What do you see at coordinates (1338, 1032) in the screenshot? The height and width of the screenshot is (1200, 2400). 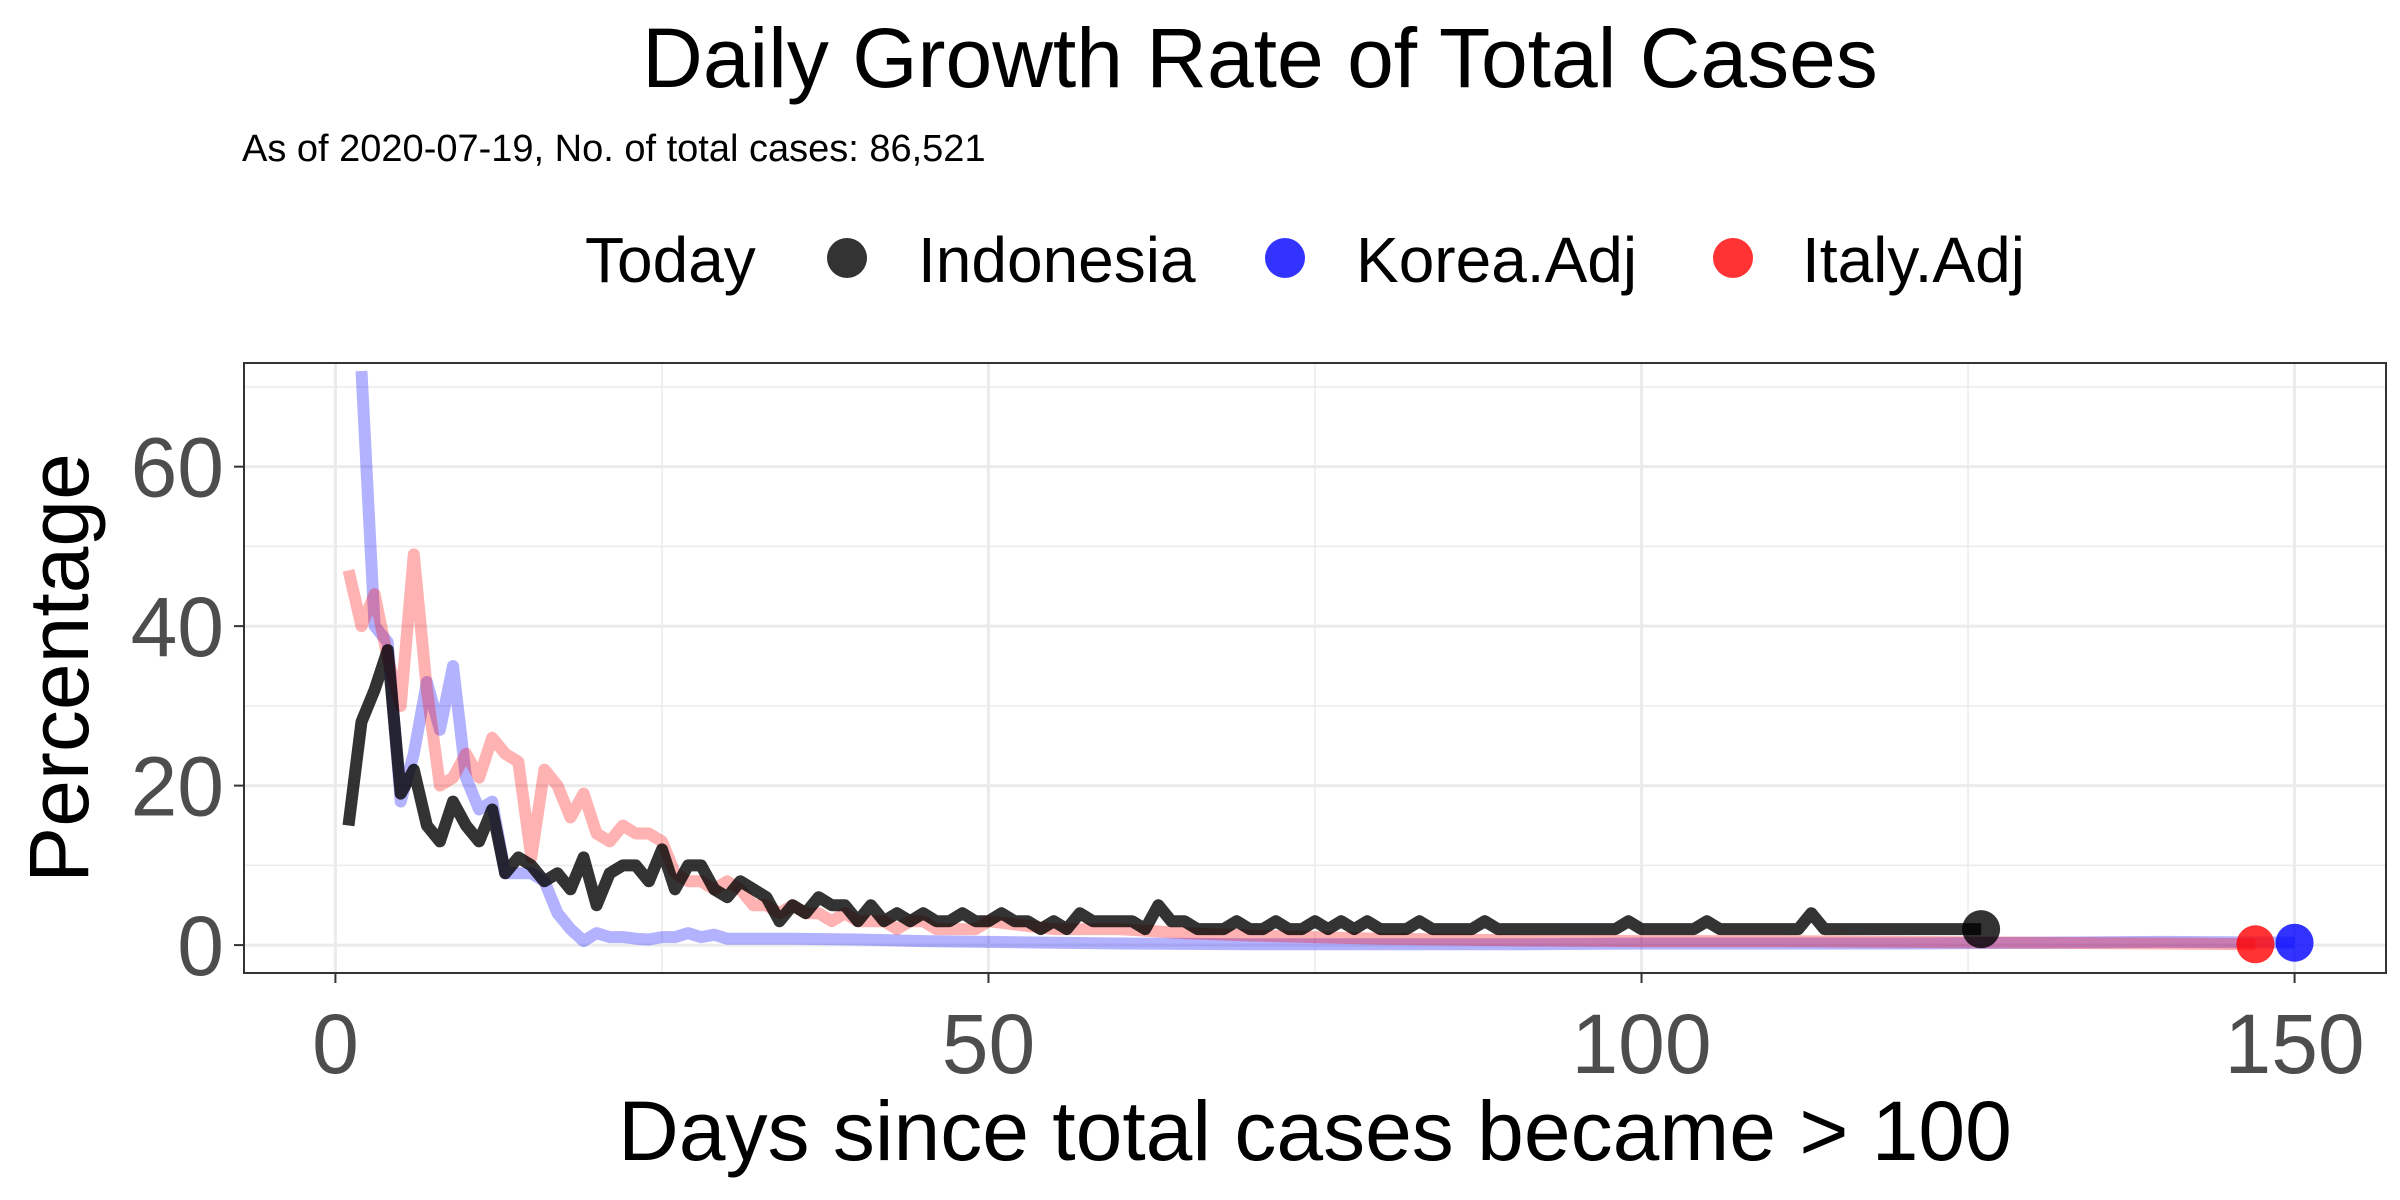 I see `x-axis: 0 50 100 150` at bounding box center [1338, 1032].